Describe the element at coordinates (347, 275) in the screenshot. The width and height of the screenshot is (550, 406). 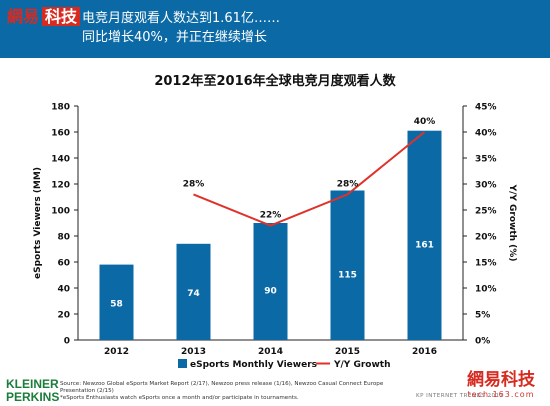
I see `bar-value-label: 115` at that location.